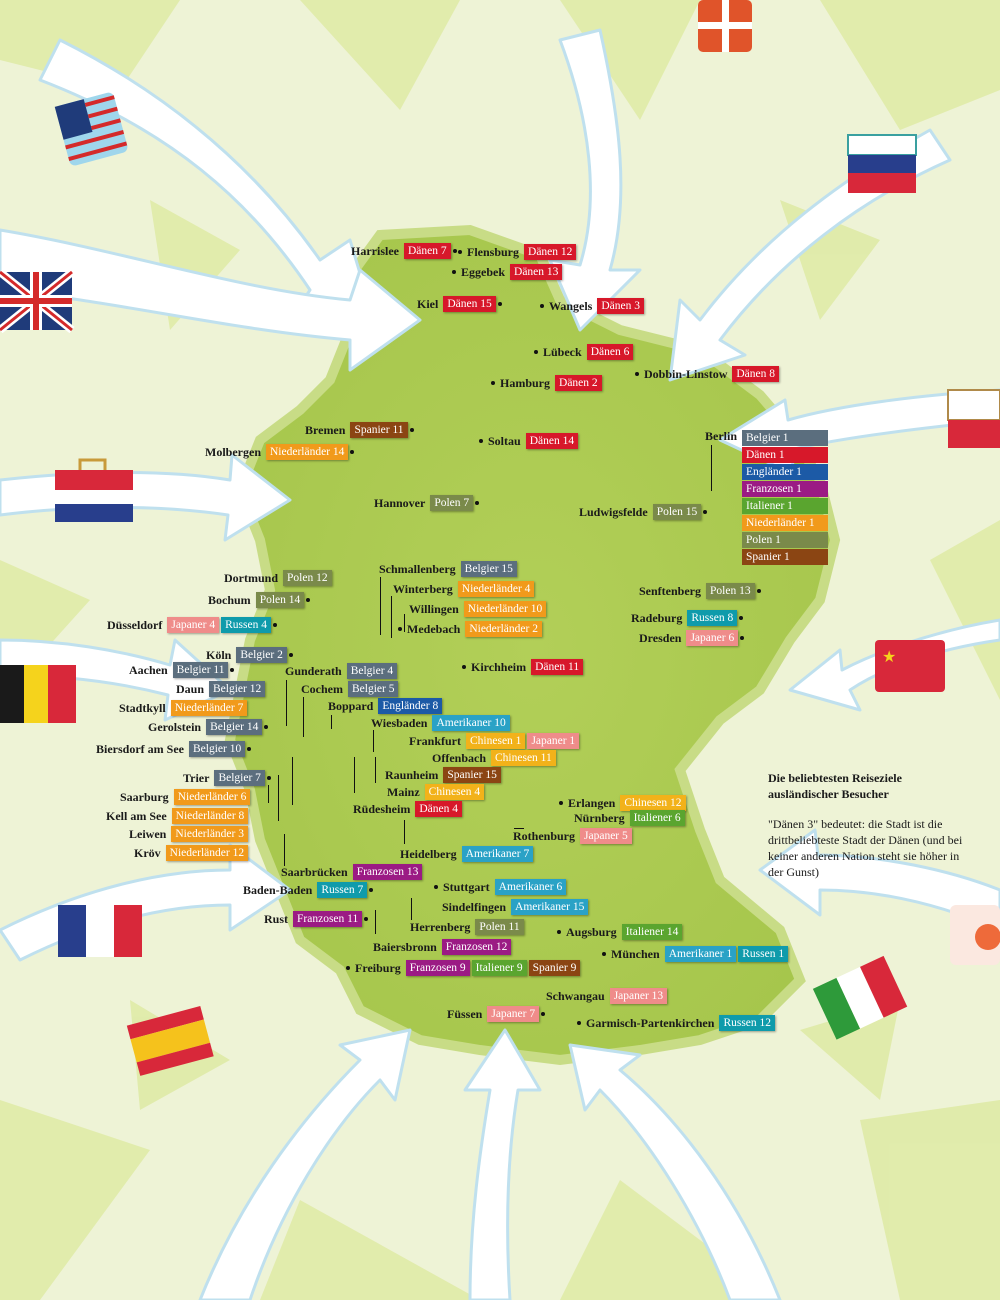 This screenshot has width=1000, height=1300. What do you see at coordinates (493, 251) in the screenshot?
I see `city-name: Flensburg` at bounding box center [493, 251].